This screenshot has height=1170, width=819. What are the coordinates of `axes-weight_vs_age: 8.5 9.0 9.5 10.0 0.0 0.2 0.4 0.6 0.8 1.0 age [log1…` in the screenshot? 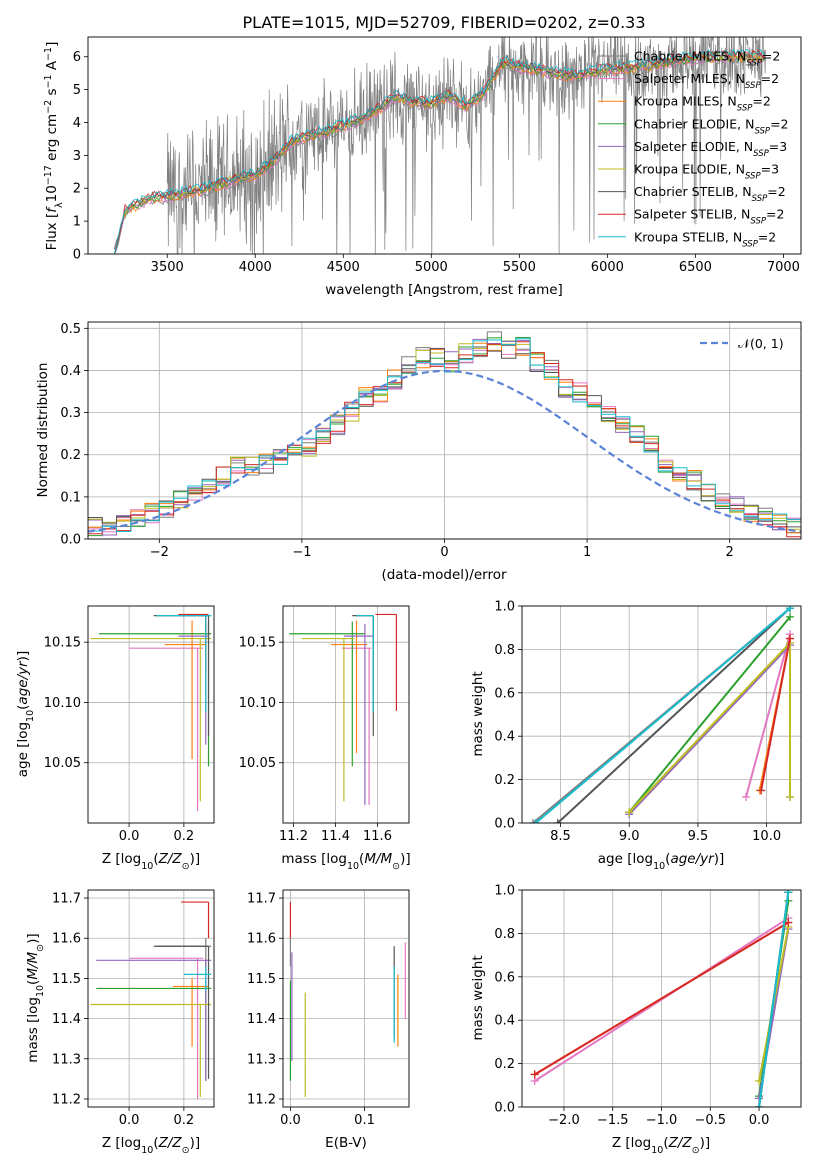 It's located at (636, 736).